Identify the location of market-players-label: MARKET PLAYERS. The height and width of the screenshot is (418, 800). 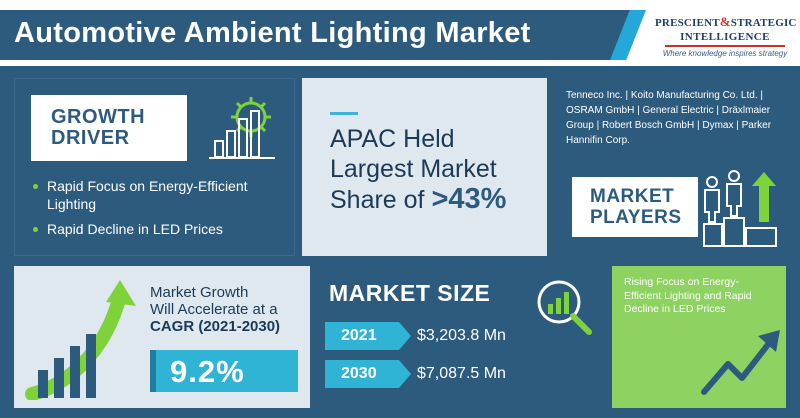
(632, 207).